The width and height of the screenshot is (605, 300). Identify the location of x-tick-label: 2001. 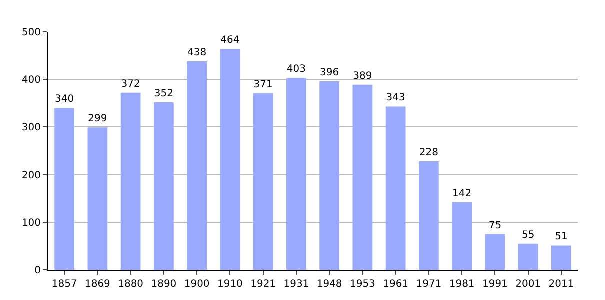
(529, 284).